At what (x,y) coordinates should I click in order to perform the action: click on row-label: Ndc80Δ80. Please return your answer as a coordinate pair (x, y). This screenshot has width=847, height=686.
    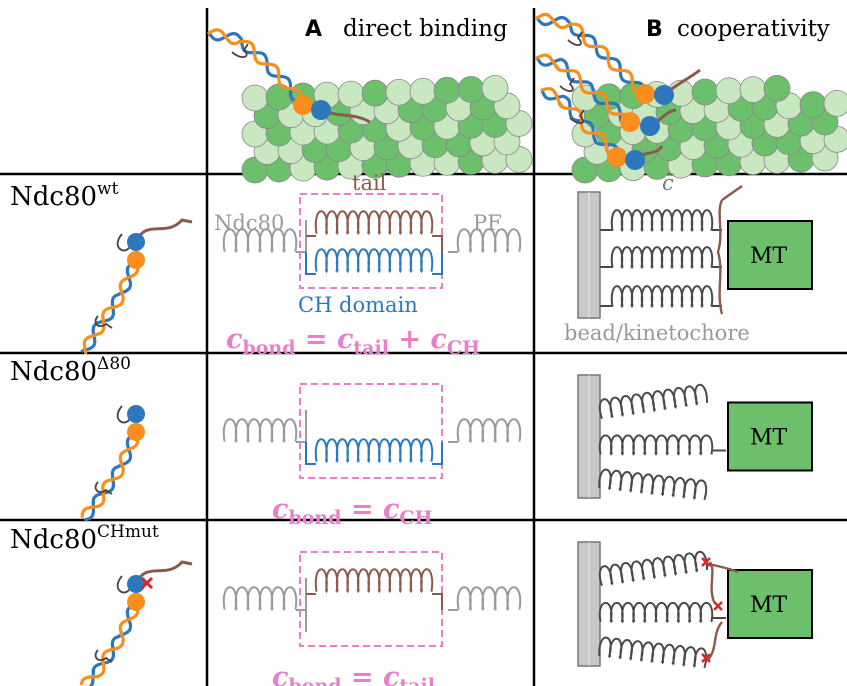
    Looking at the image, I should click on (70, 370).